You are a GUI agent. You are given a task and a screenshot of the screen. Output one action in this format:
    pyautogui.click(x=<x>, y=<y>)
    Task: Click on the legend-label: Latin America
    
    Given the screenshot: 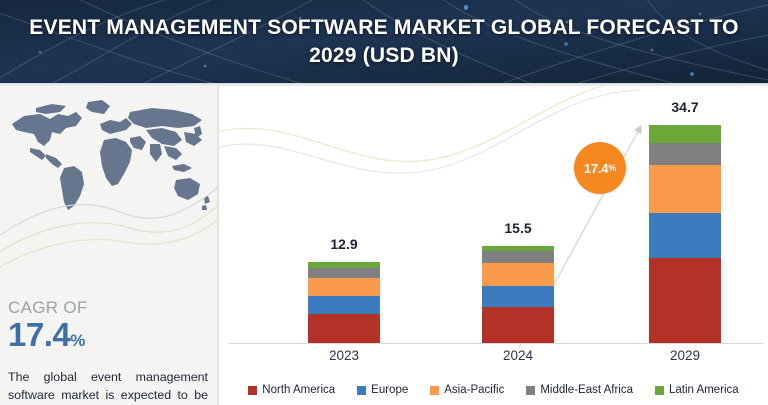 What is the action you would take?
    pyautogui.click(x=704, y=390)
    